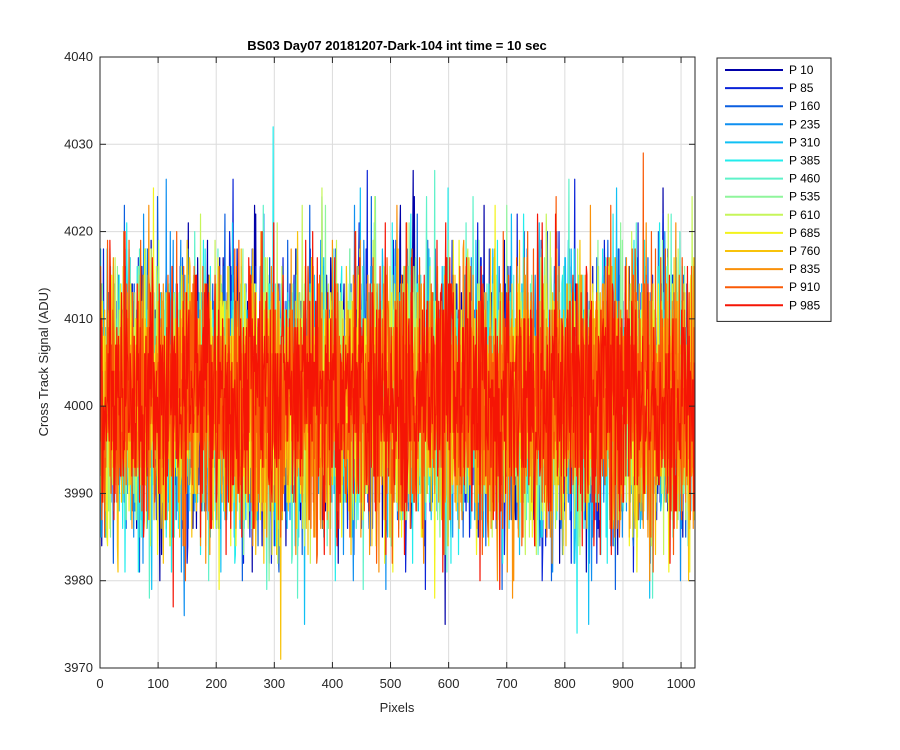  Describe the element at coordinates (216, 683) in the screenshot. I see `x-tick-label: 200` at that location.